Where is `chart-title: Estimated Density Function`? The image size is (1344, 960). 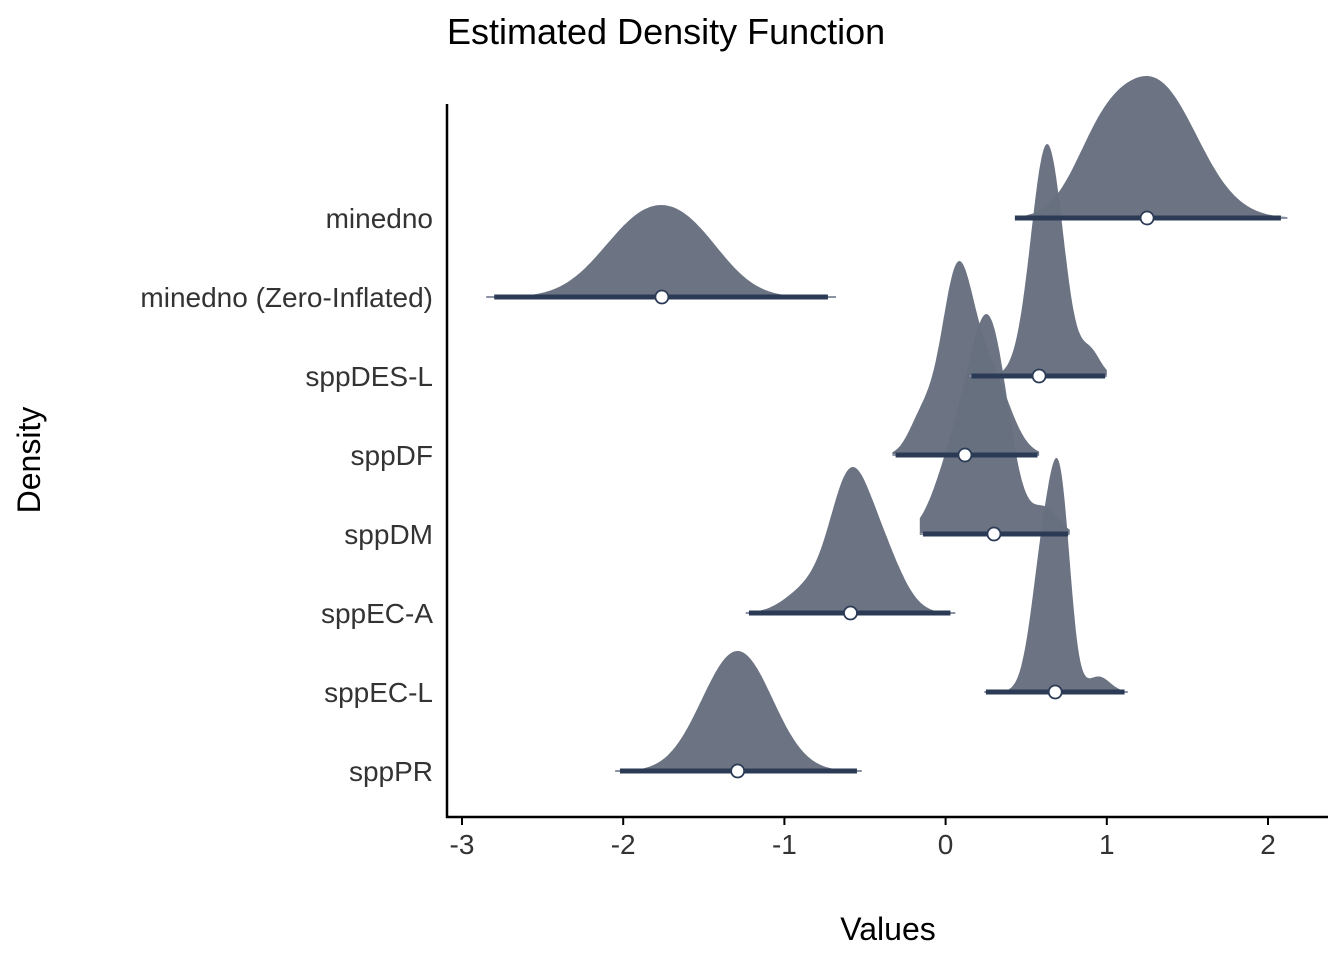 chart-title: Estimated Density Function is located at coordinates (666, 31).